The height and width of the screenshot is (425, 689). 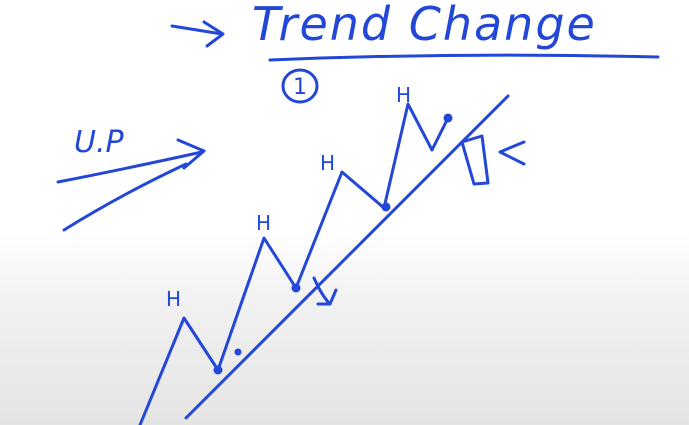 I want to click on heading-arrow-icon, so click(x=197, y=34).